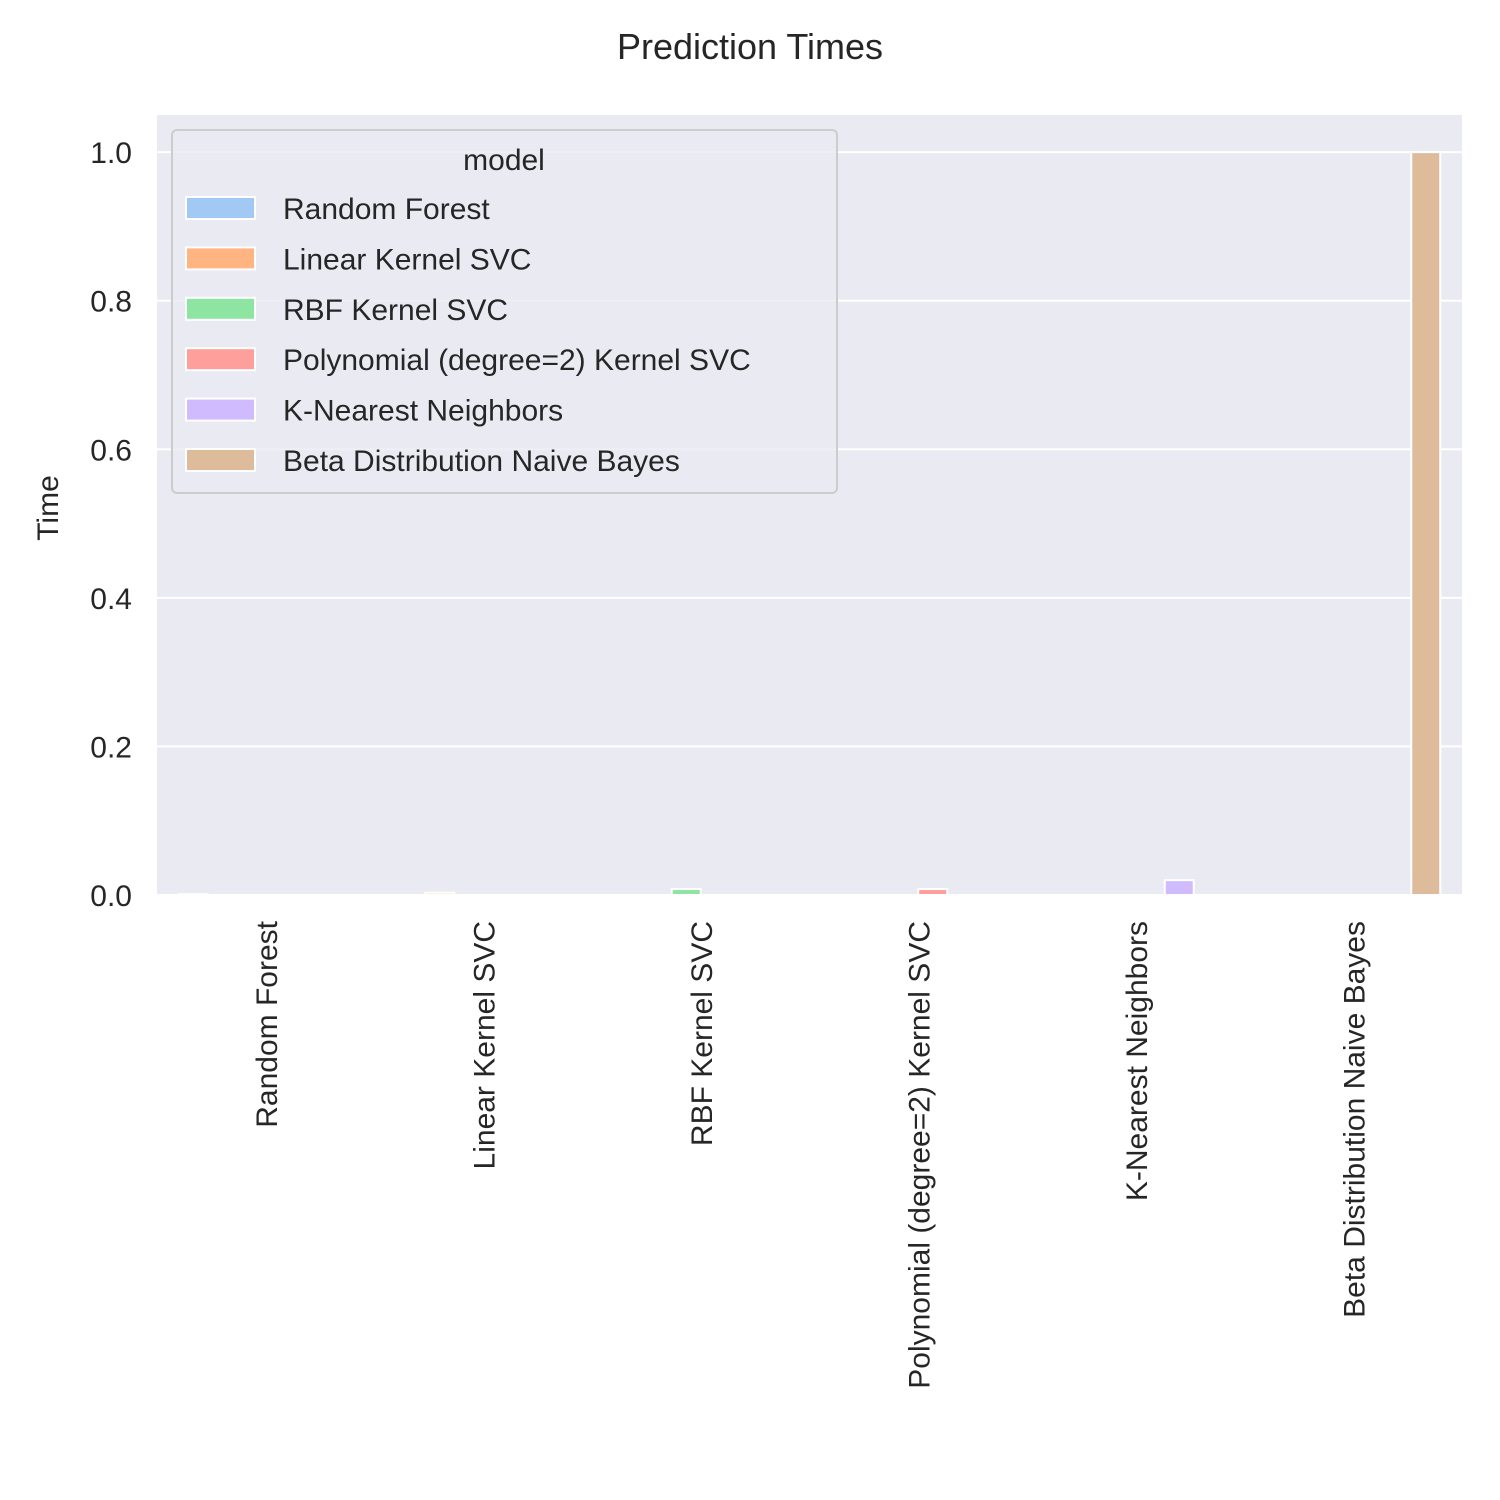  Describe the element at coordinates (481, 461) in the screenshot. I see `legend-label: Beta Distribution Naive Bayes` at that location.